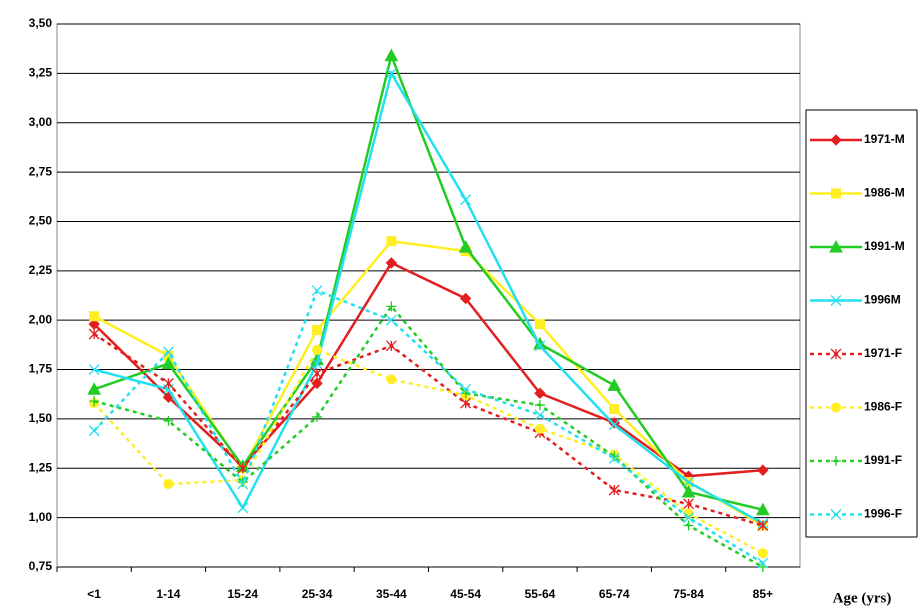 The image size is (918, 610). Describe the element at coordinates (41, 467) in the screenshot. I see `y-tick-label: 1,25` at that location.